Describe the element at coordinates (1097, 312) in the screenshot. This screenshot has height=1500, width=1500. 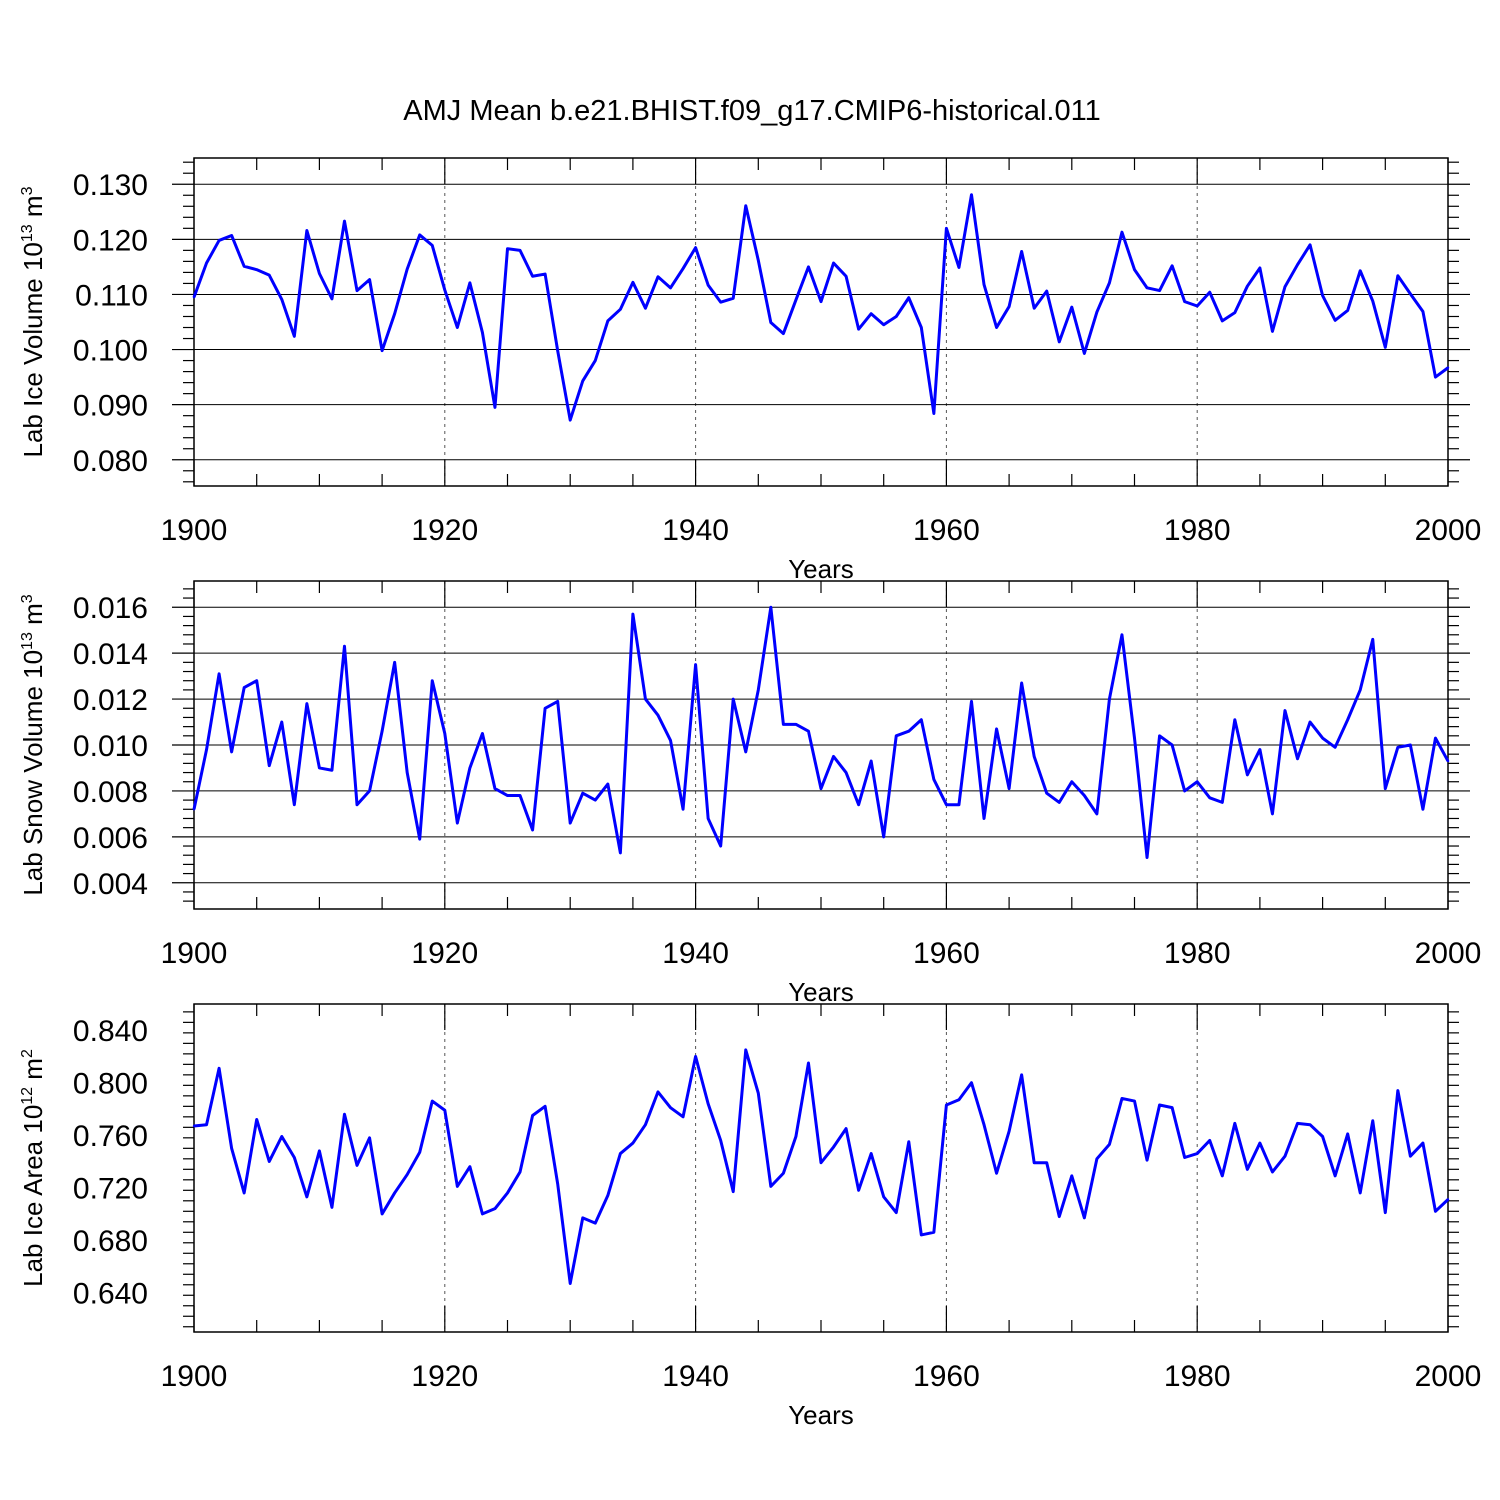
I see `data-point-1972` at that location.